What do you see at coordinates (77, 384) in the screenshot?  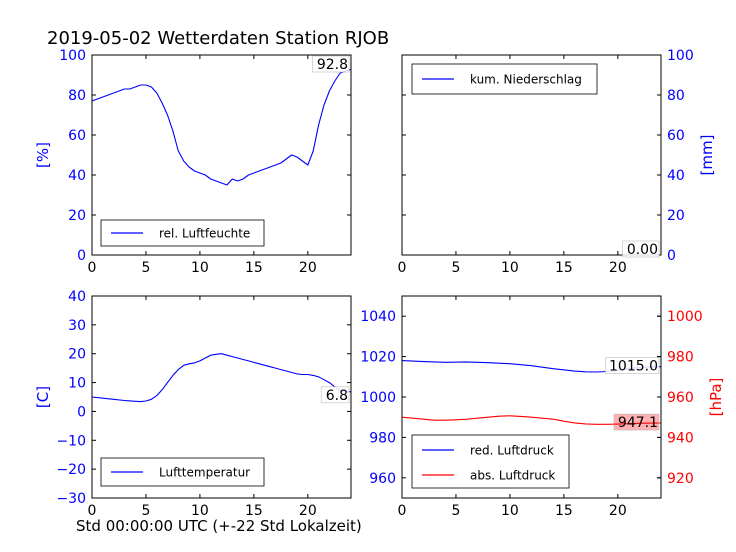 I see `y-tick-label-temperature: 10` at bounding box center [77, 384].